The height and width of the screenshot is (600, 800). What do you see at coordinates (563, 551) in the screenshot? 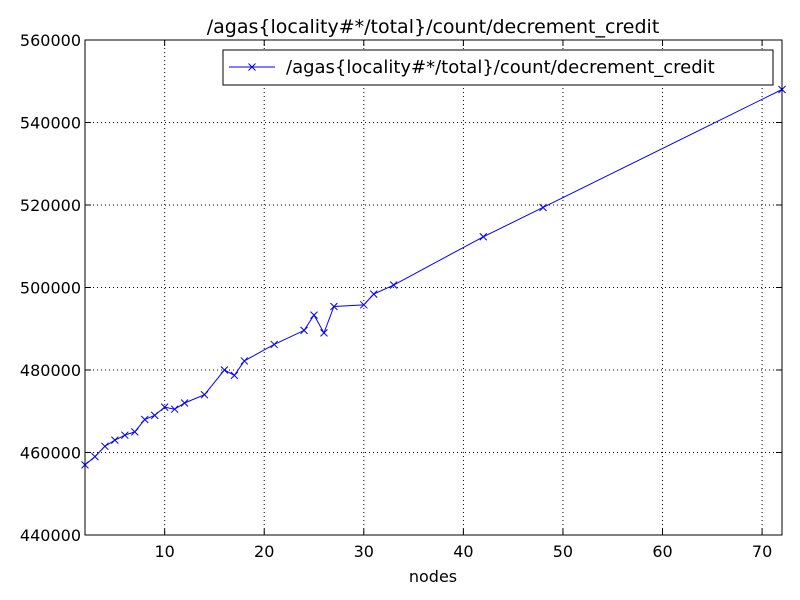
I see `x-tick-label: 50` at bounding box center [563, 551].